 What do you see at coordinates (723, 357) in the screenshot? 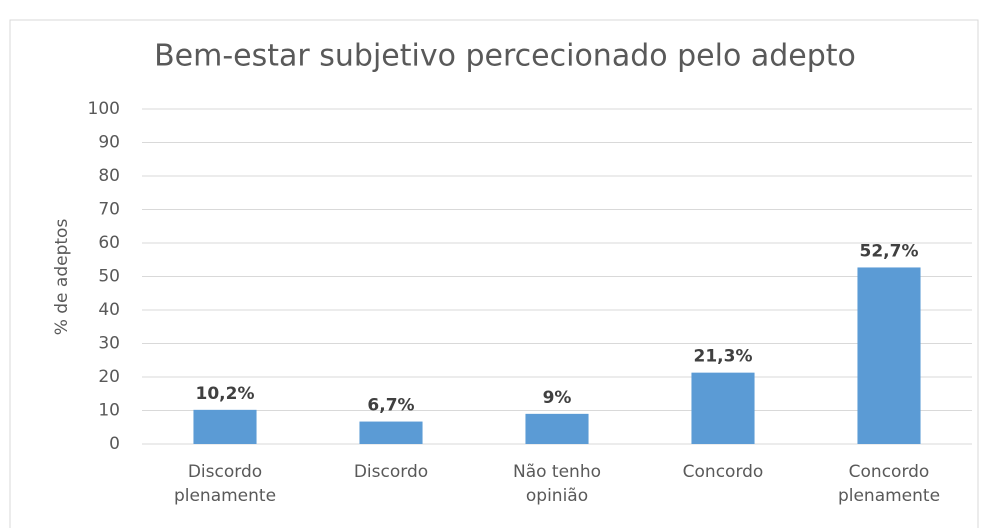
I see `data-label: 21,3%` at bounding box center [723, 357].